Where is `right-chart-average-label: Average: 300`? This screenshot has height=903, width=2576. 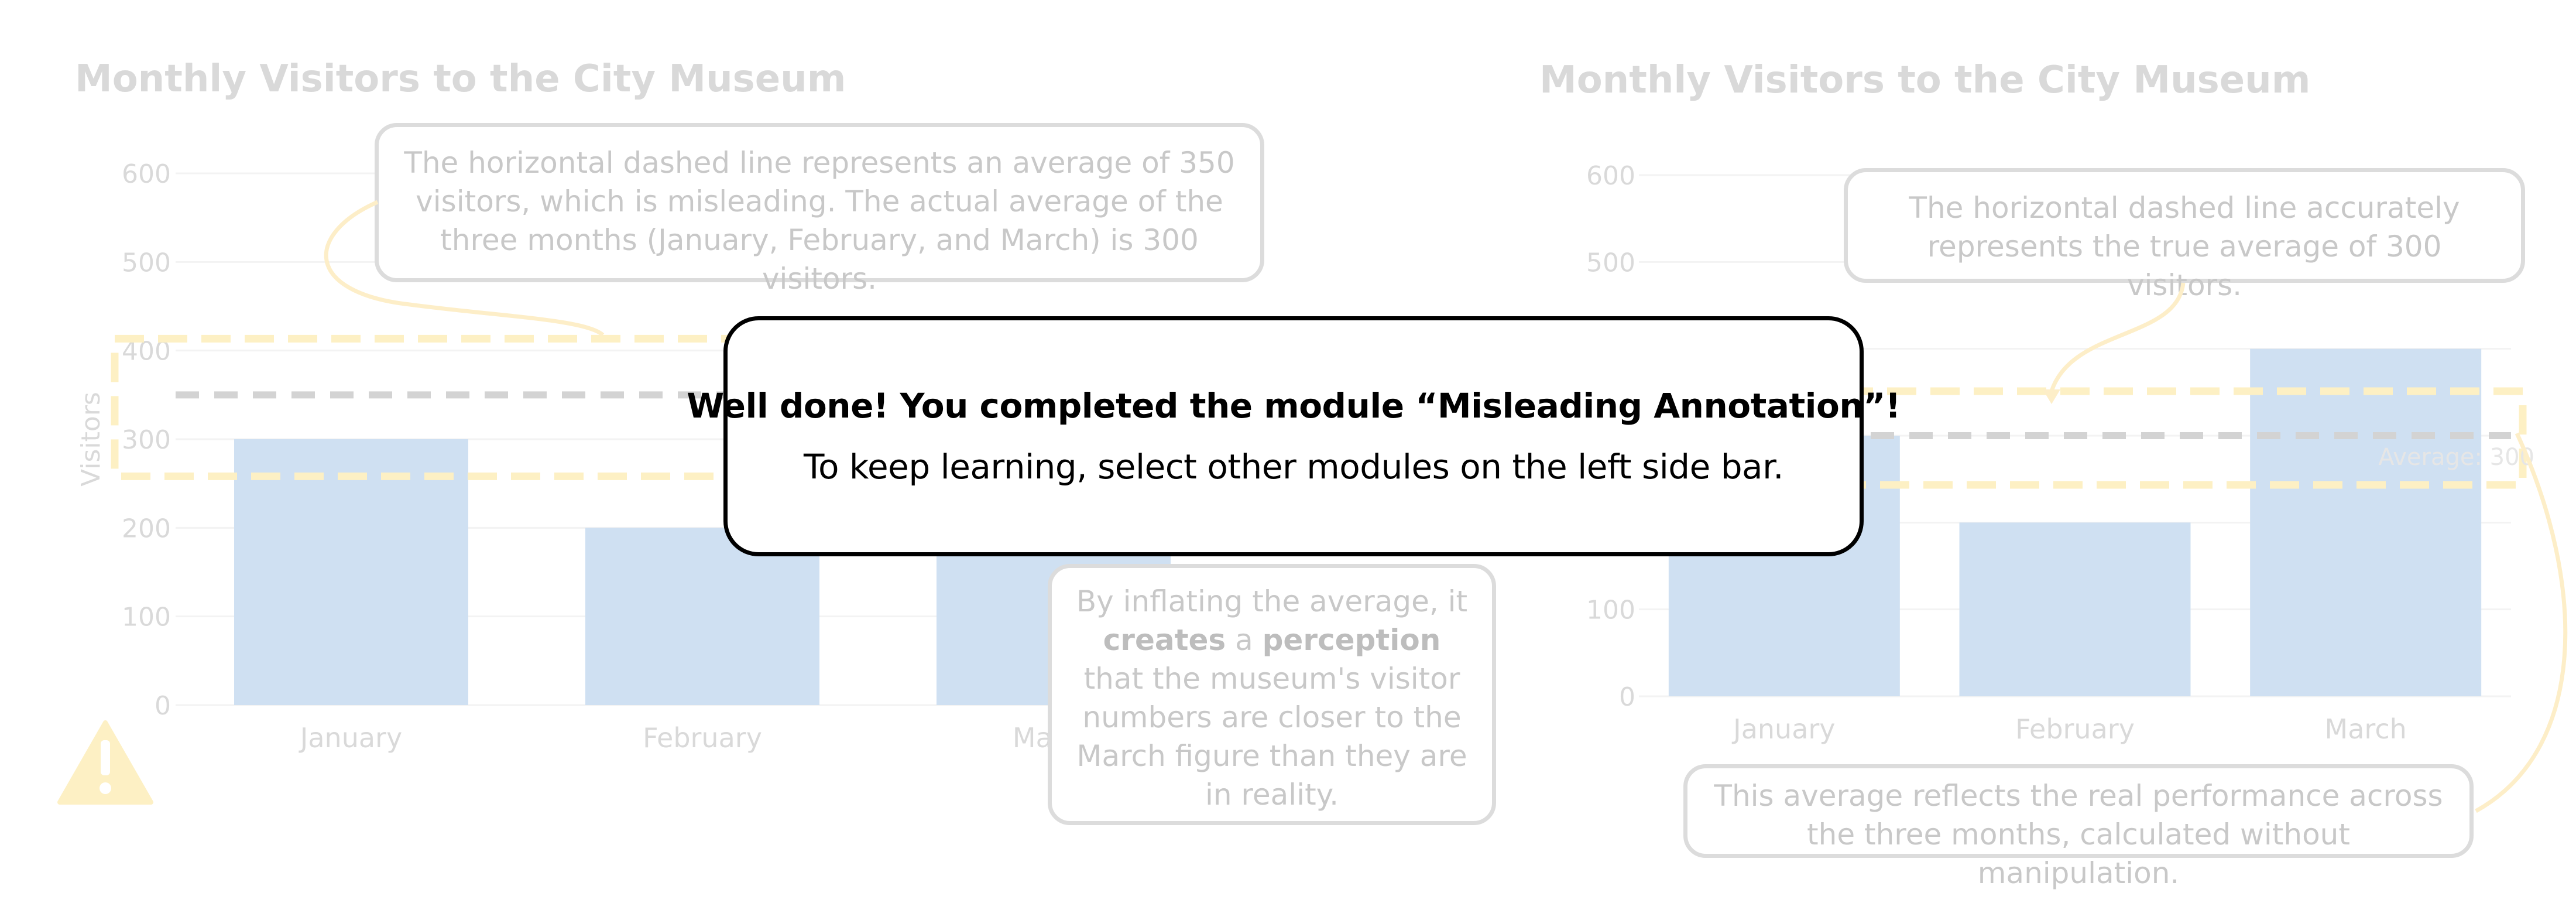 right-chart-average-label: Average: 300 is located at coordinates (2456, 458).